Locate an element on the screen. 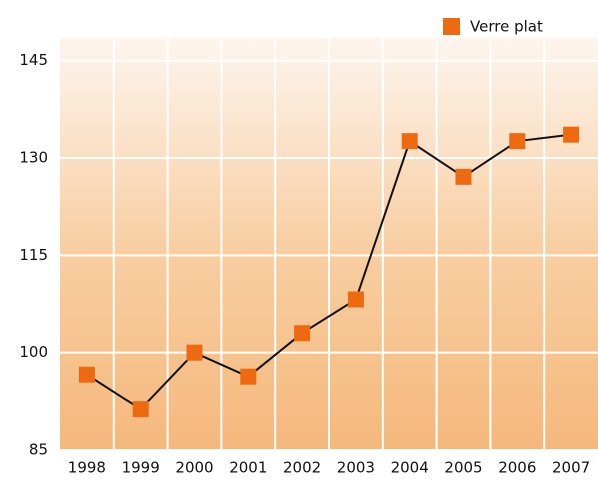  x-tick-label: 2003 is located at coordinates (356, 468).